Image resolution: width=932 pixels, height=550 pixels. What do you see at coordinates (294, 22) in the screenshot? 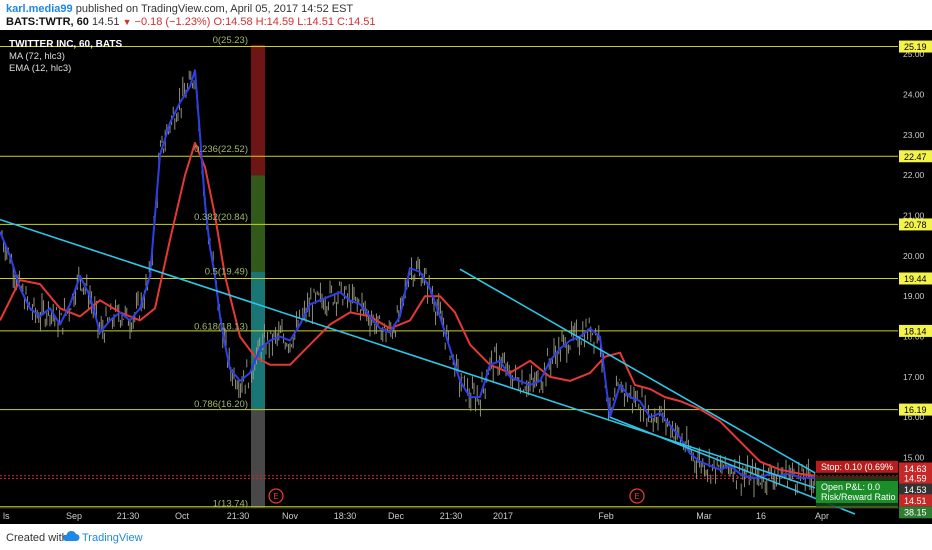
I see `ohlc-values: O:14.58 H:14.59 L:14.51 C:14.51` at bounding box center [294, 22].